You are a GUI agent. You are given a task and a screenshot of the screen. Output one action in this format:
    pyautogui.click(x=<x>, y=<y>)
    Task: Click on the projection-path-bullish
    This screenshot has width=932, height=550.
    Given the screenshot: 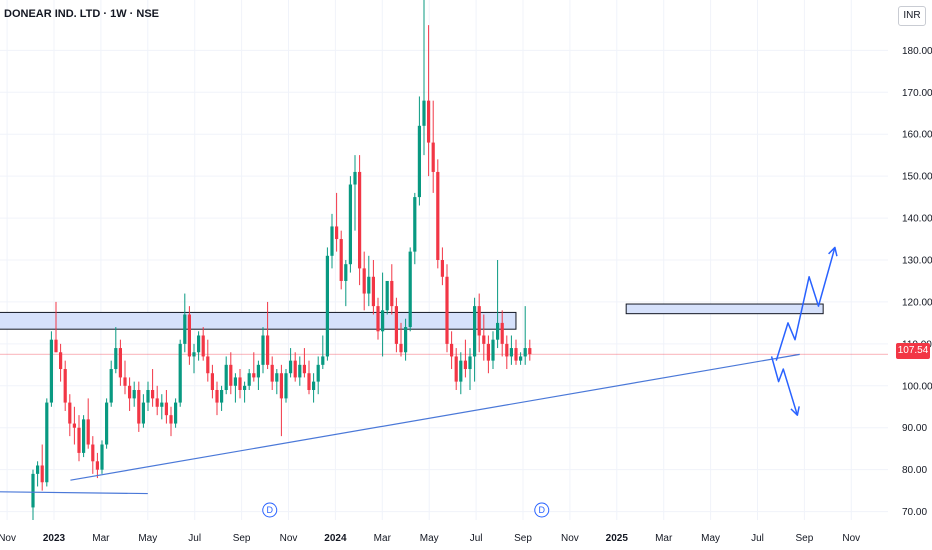 What is the action you would take?
    pyautogui.click(x=805, y=304)
    